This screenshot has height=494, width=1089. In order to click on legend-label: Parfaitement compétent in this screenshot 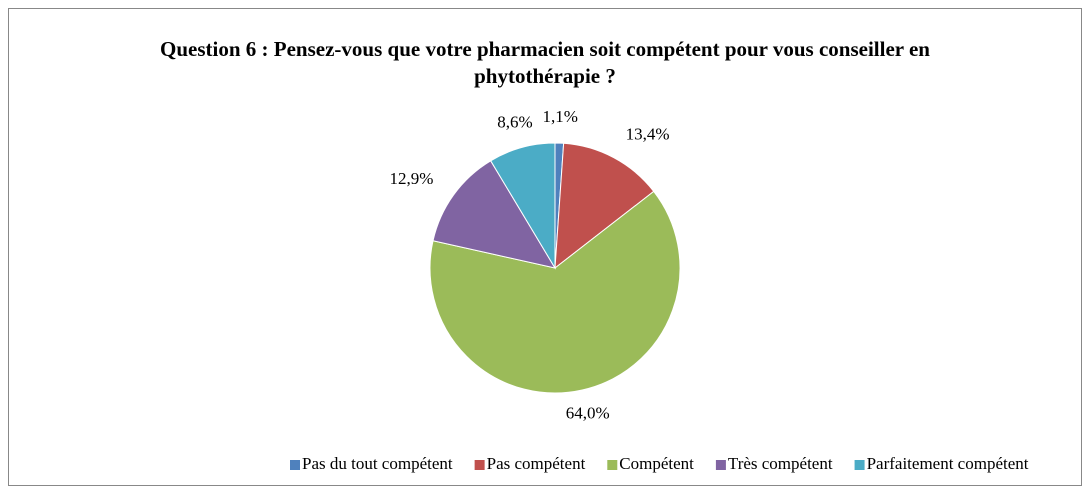, I will do `click(948, 463)`.